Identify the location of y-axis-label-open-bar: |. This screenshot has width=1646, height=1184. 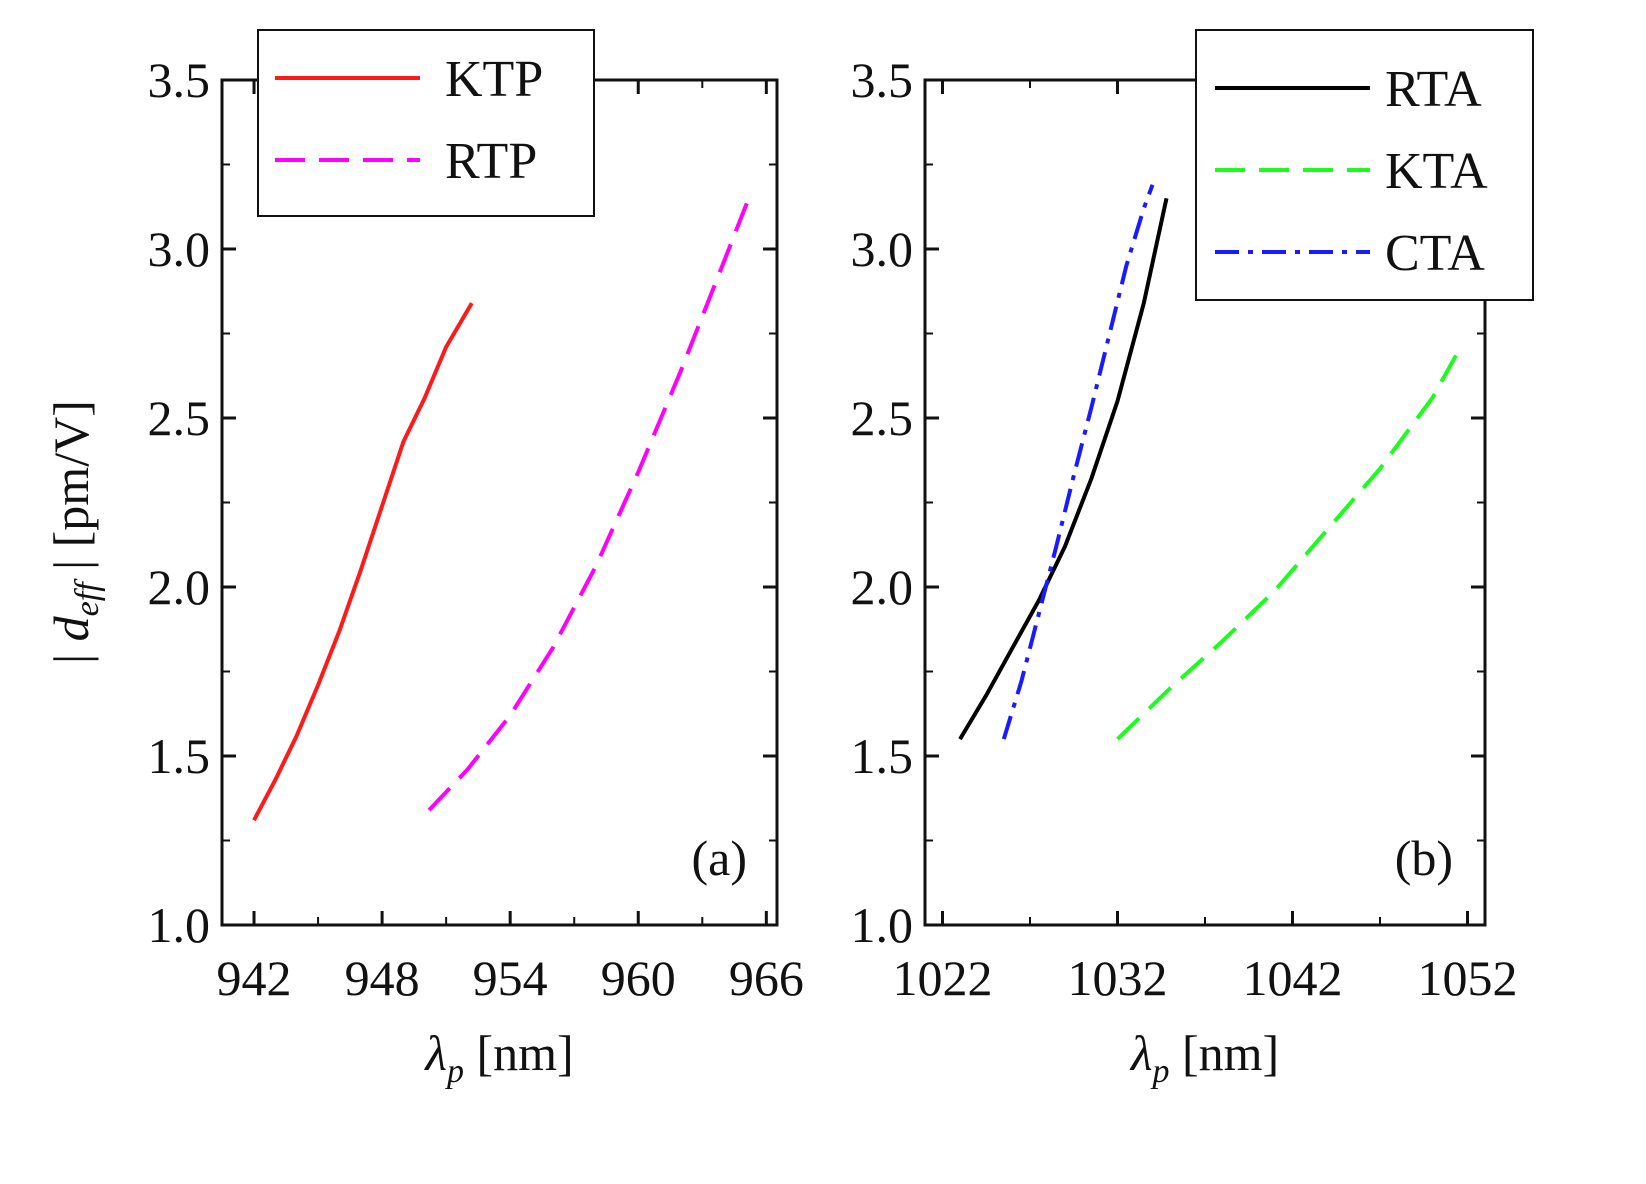
(71, 652).